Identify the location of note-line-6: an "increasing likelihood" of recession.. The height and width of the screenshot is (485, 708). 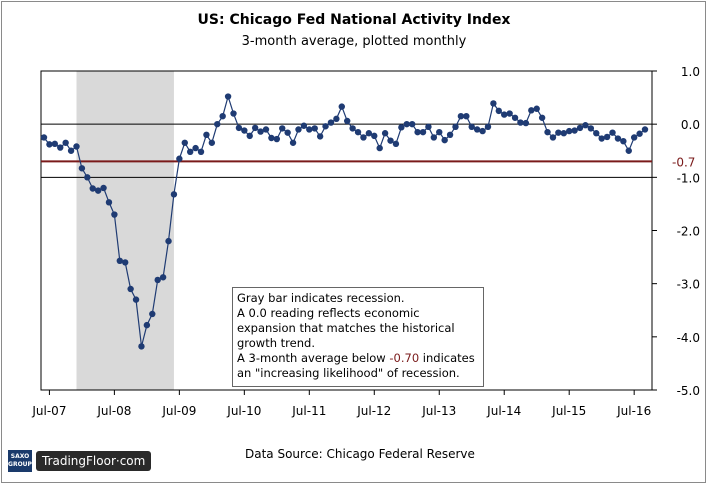
(348, 373).